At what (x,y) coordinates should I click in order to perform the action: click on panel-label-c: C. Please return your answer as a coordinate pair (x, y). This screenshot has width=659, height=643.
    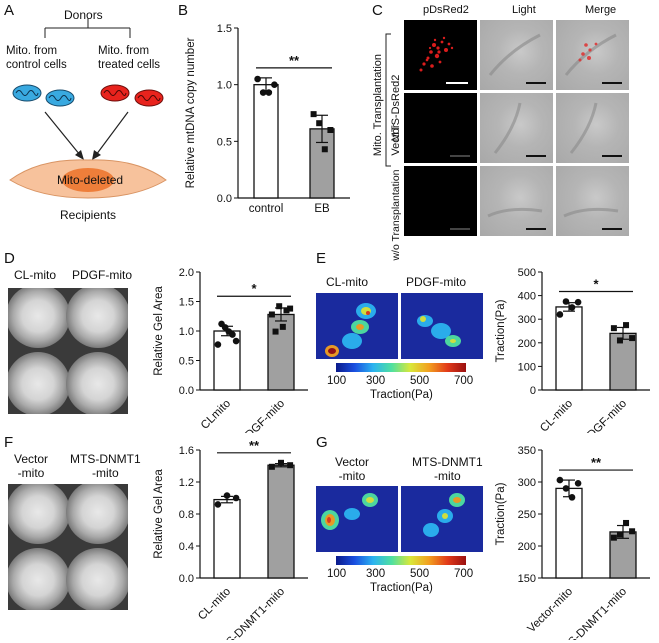
    Looking at the image, I should click on (377, 10).